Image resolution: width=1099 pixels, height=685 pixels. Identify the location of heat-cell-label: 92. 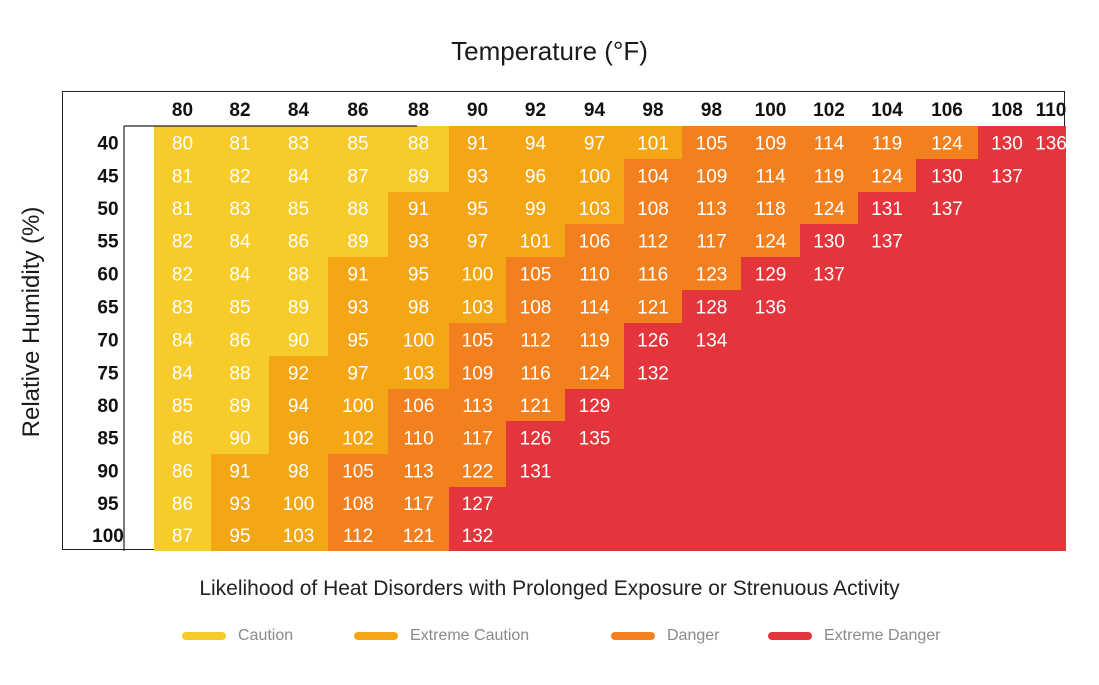
(298, 374).